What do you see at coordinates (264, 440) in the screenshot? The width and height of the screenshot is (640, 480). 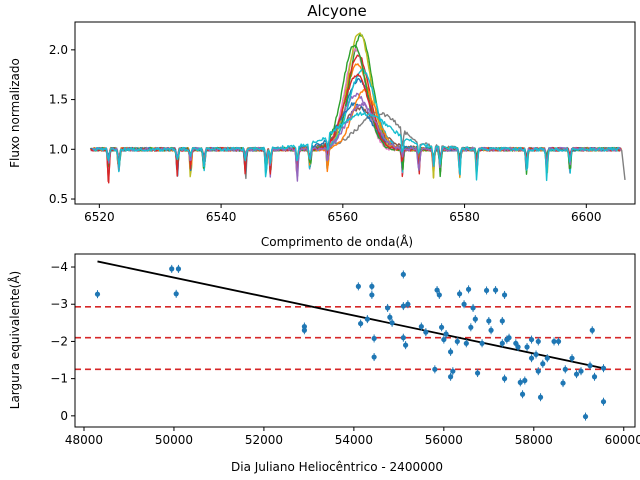 I see `equivalent-width-x-tick-label: 52000` at bounding box center [264, 440].